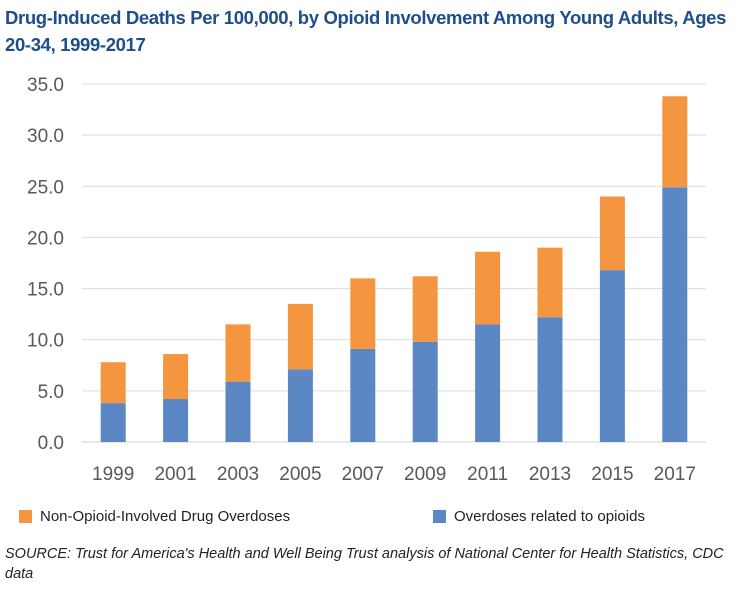 The image size is (741, 590). Describe the element at coordinates (25, 516) in the screenshot. I see `legend-swatch-non-opioid` at that location.